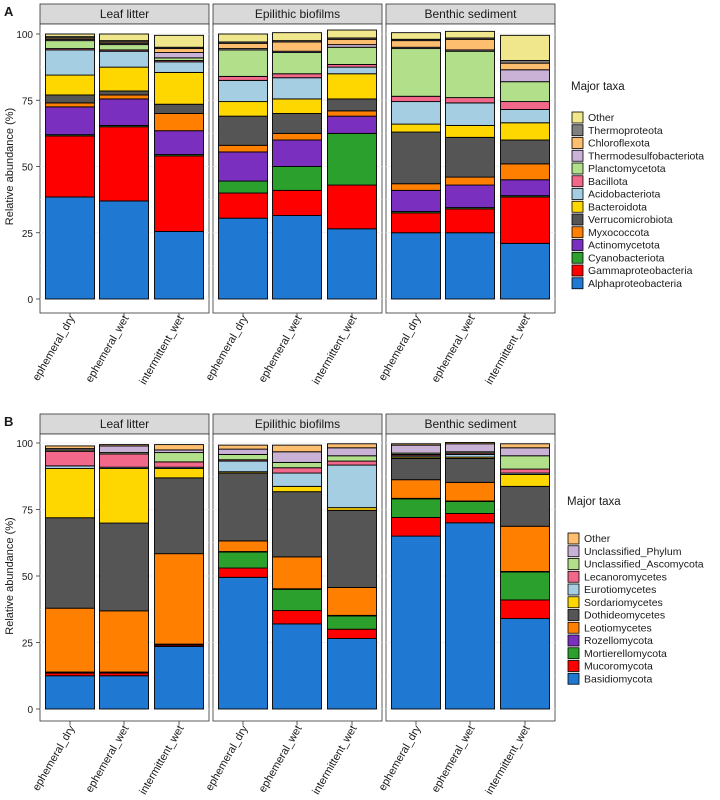 This screenshot has height=800, width=720. What do you see at coordinates (618, 679) in the screenshot?
I see `legend-item-label: Basidiomycota` at bounding box center [618, 679].